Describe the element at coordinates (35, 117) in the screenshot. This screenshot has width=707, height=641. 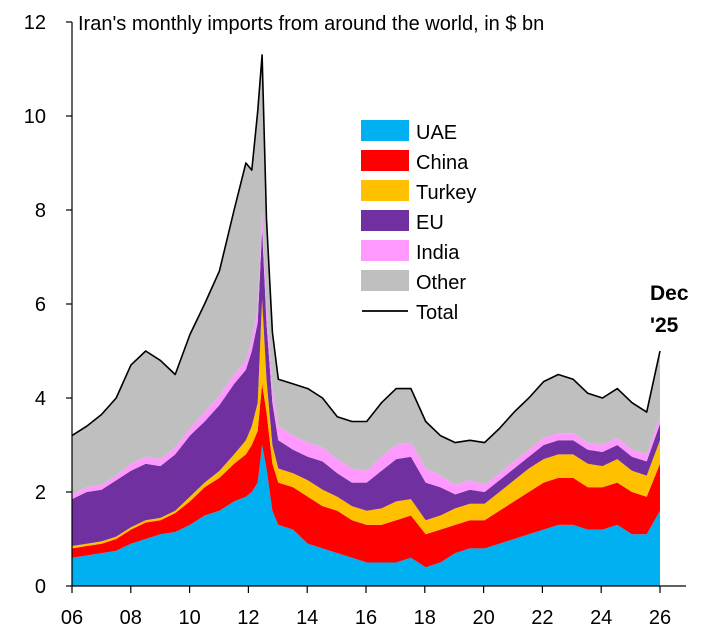
I see `y-tick-label: 10` at that location.